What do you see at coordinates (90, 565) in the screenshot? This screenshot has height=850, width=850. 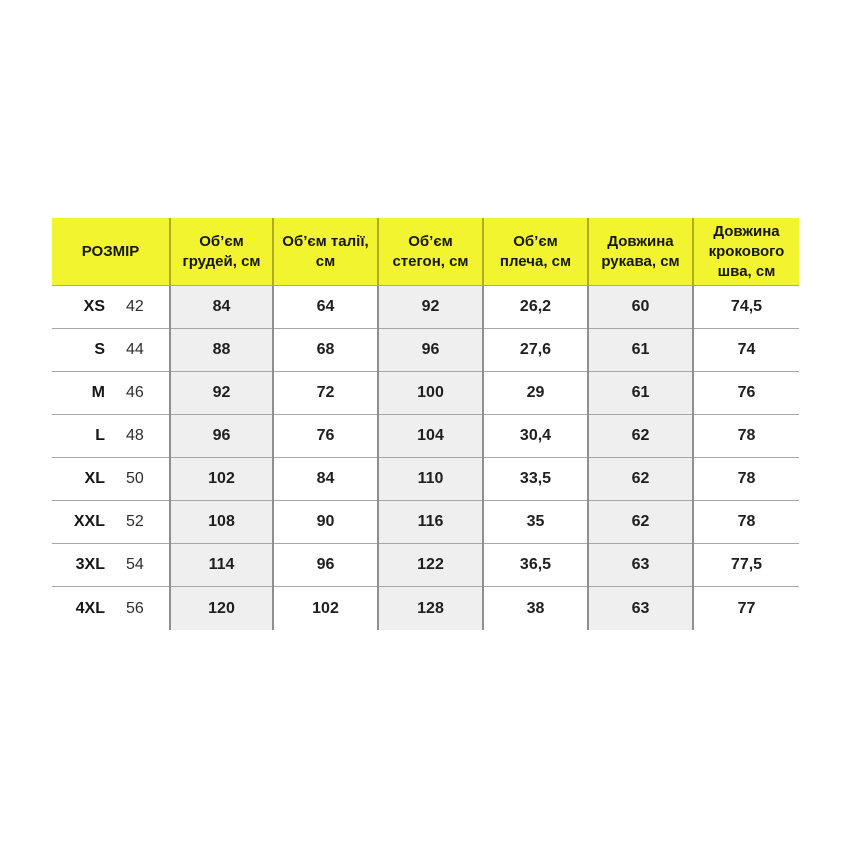 I see `size-label: 3XL` at bounding box center [90, 565].